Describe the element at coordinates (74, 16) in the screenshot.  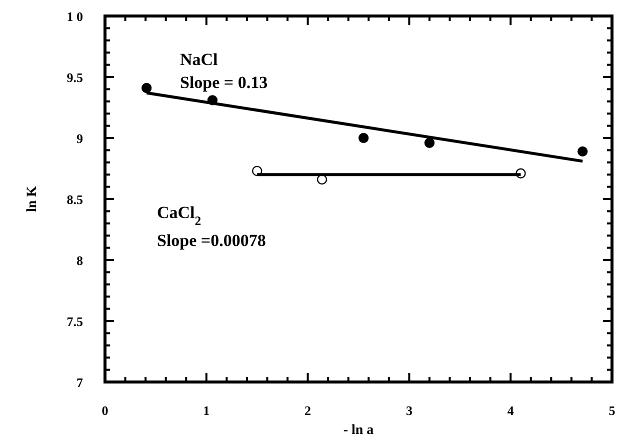
I see `y-tick-label: 1 0` at that location.